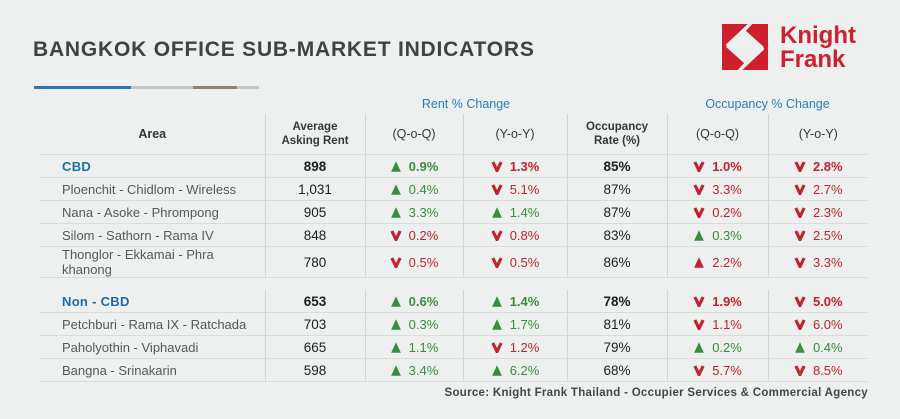  Describe the element at coordinates (413, 347) in the screenshot. I see `rent-qoq-change-cell: 1.1%` at that location.